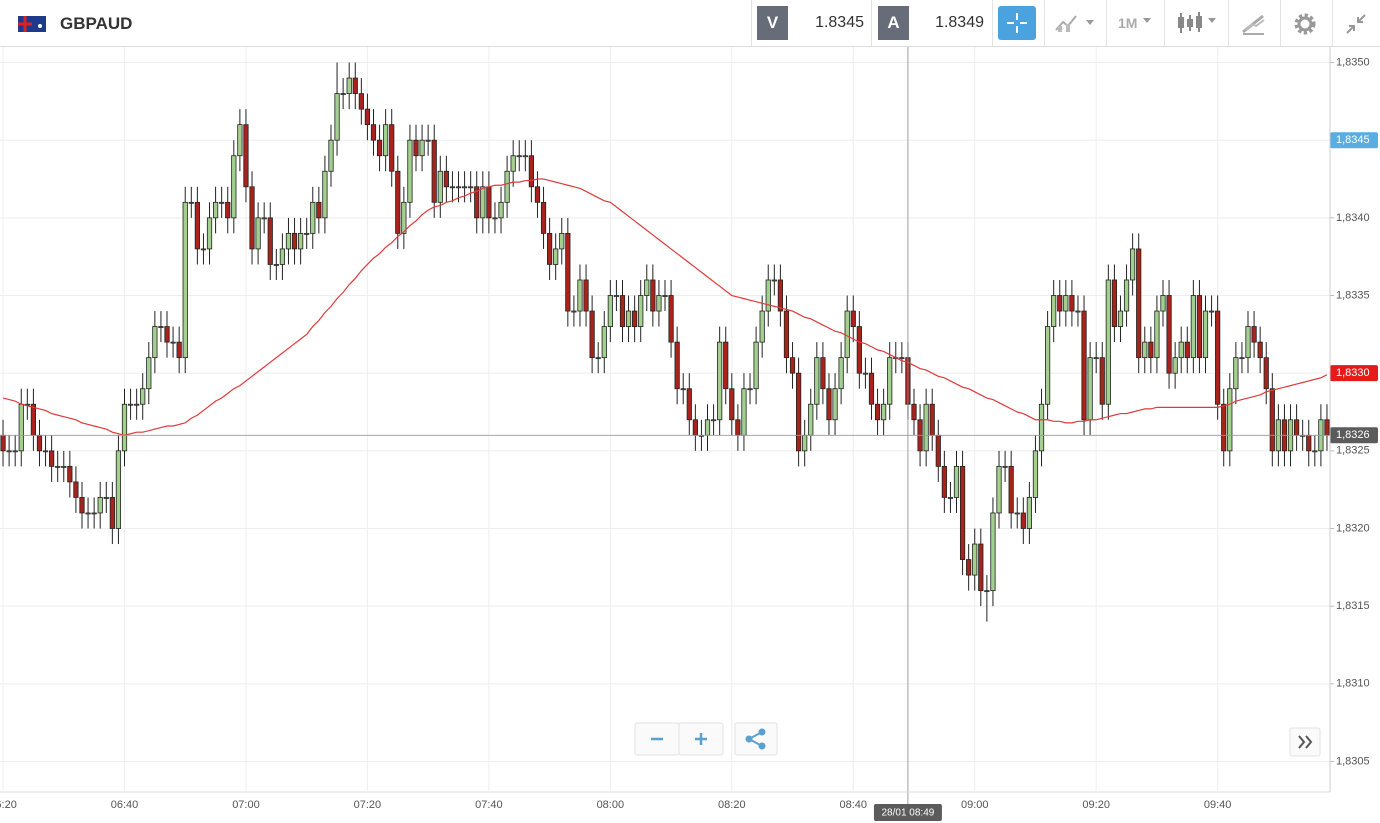  I want to click on timeframe: 1M, so click(1128, 23).